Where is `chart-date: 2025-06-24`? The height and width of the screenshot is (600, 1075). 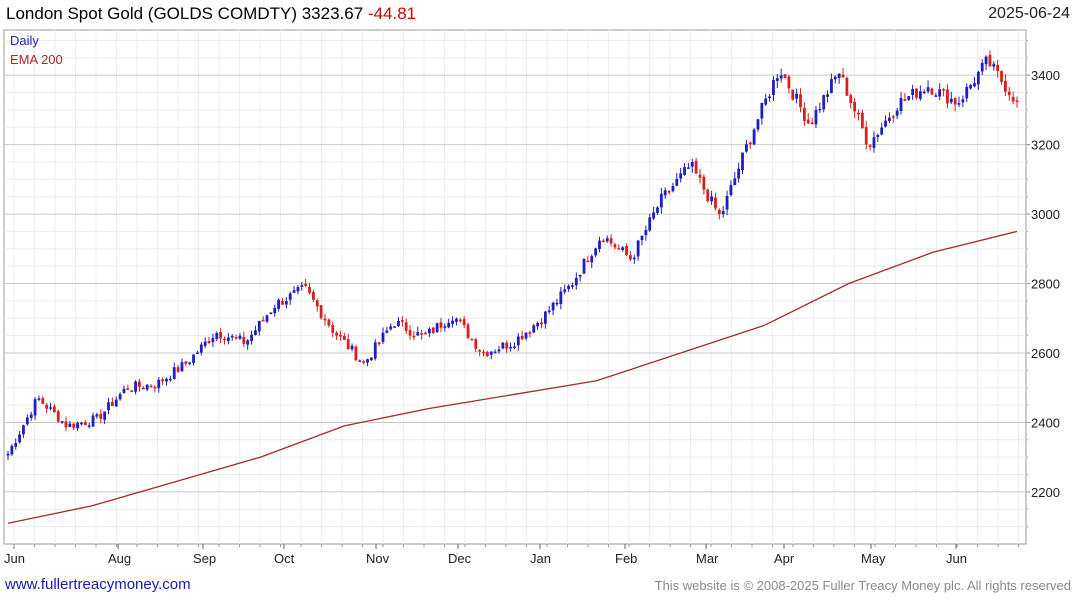
chart-date: 2025-06-24 is located at coordinates (1029, 13).